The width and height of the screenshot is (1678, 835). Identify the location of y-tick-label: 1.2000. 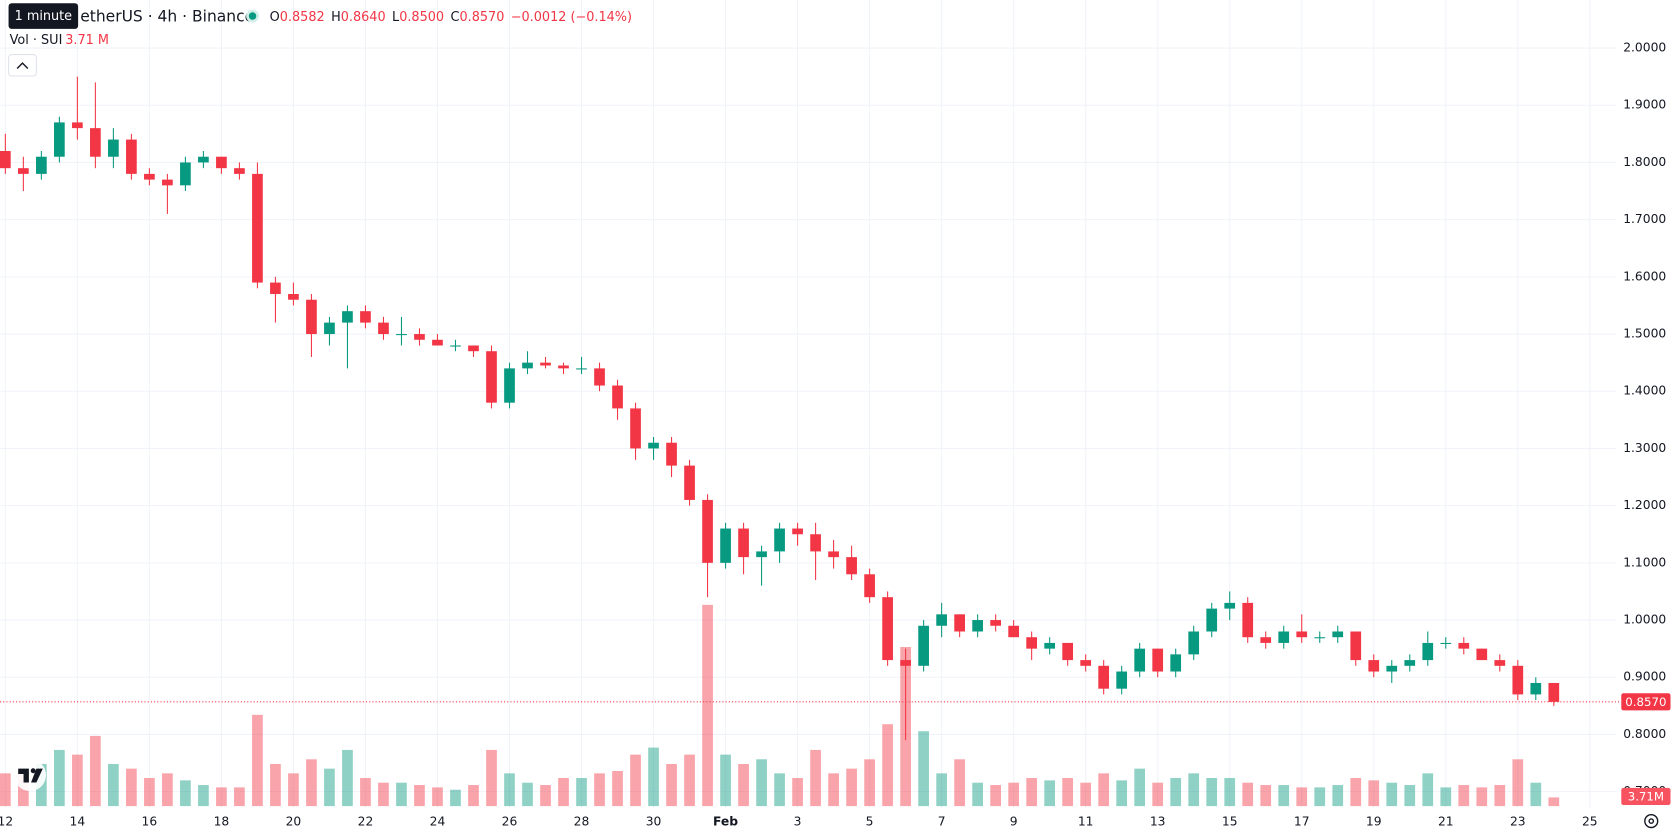
(1644, 505).